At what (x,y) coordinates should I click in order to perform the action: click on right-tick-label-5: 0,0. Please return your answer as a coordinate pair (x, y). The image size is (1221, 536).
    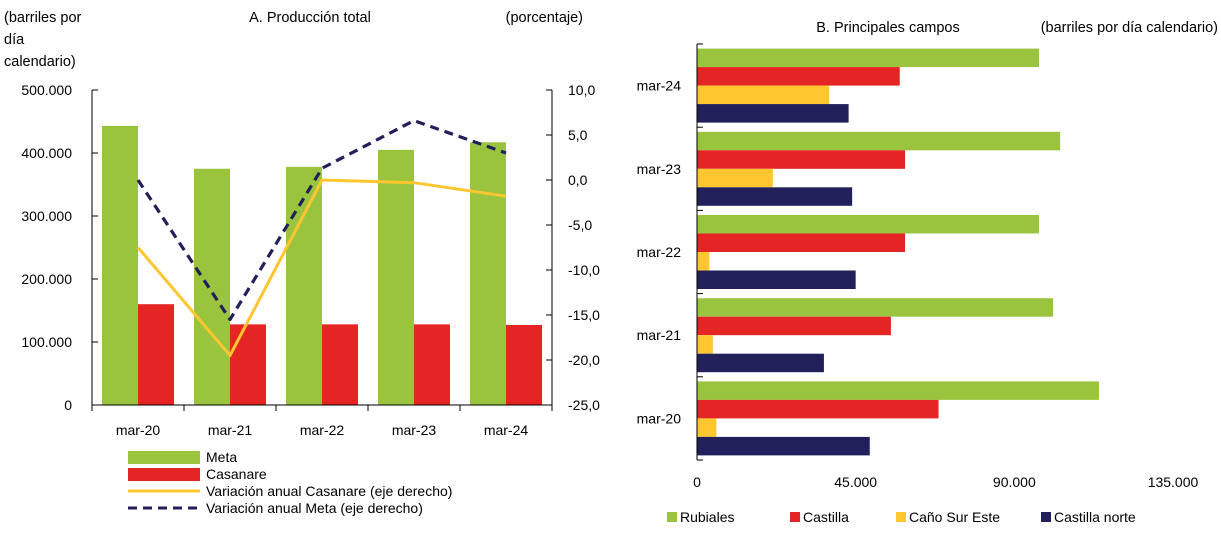
    Looking at the image, I should click on (578, 180).